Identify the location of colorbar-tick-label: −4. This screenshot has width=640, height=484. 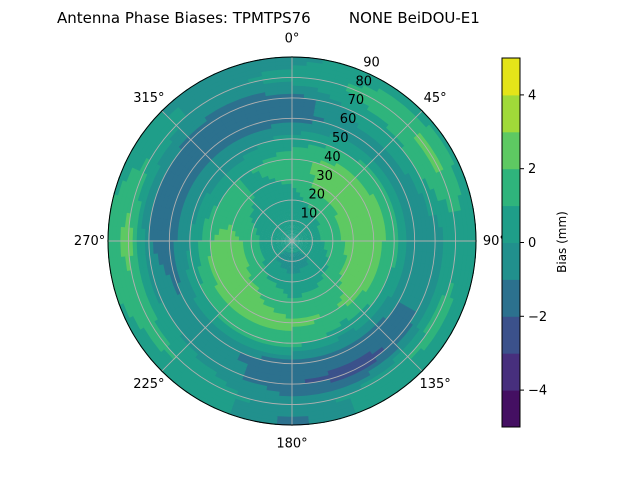
(537, 391).